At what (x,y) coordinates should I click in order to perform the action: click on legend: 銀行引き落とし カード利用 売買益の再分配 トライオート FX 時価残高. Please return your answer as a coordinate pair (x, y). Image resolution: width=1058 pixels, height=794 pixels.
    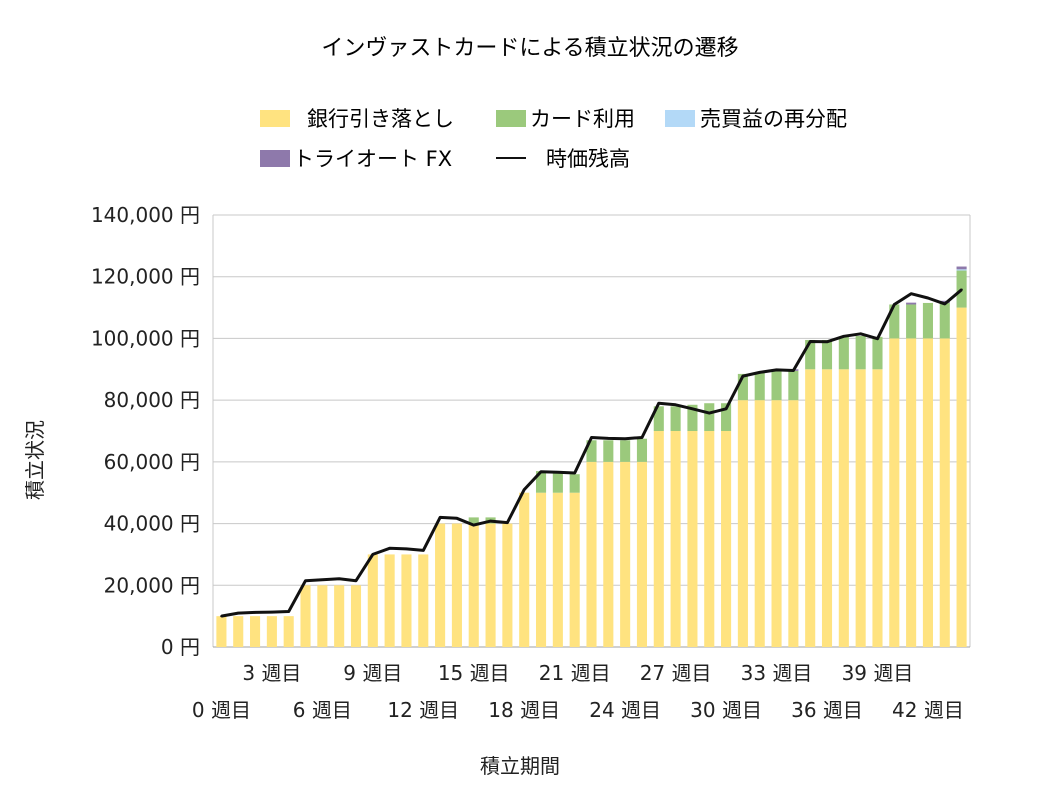
    Looking at the image, I should click on (553, 139).